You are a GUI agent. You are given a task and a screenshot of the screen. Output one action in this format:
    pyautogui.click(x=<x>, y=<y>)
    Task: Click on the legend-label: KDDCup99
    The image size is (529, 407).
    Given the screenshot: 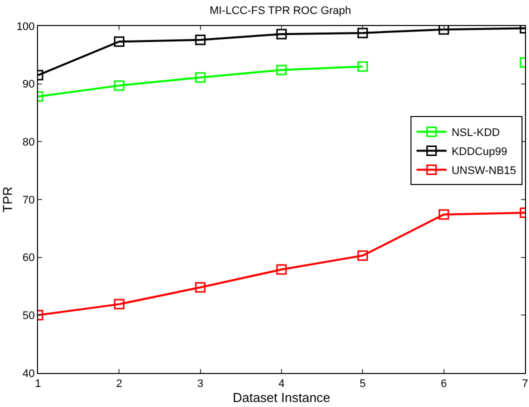 What is the action you would take?
    pyautogui.click(x=480, y=152)
    